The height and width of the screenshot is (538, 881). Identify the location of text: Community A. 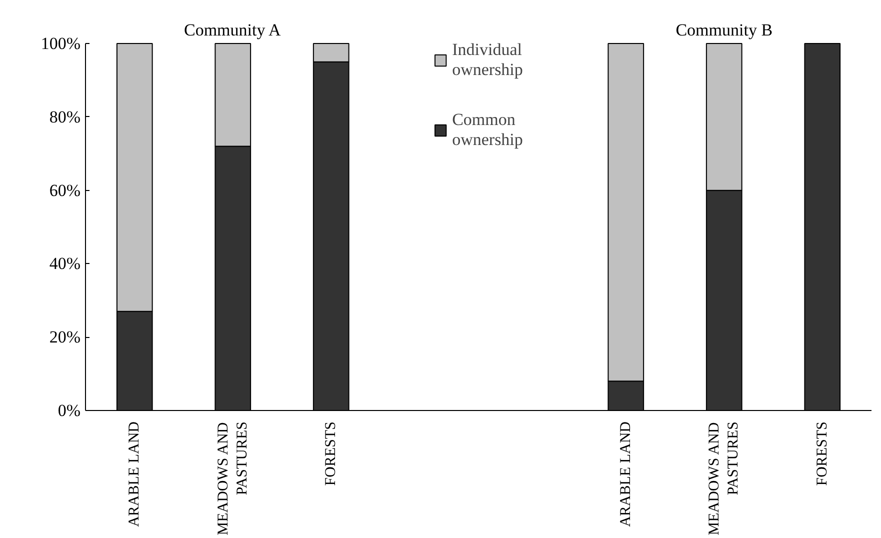
(233, 30).